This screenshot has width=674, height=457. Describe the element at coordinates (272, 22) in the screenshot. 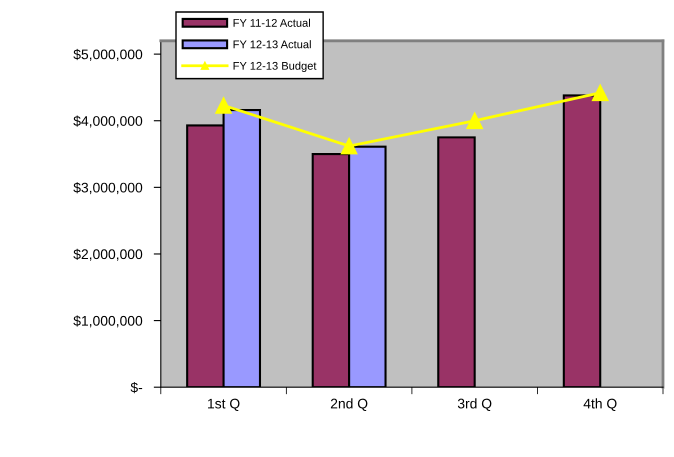

I see `legend-label: FY 11-12 Actual` at that location.